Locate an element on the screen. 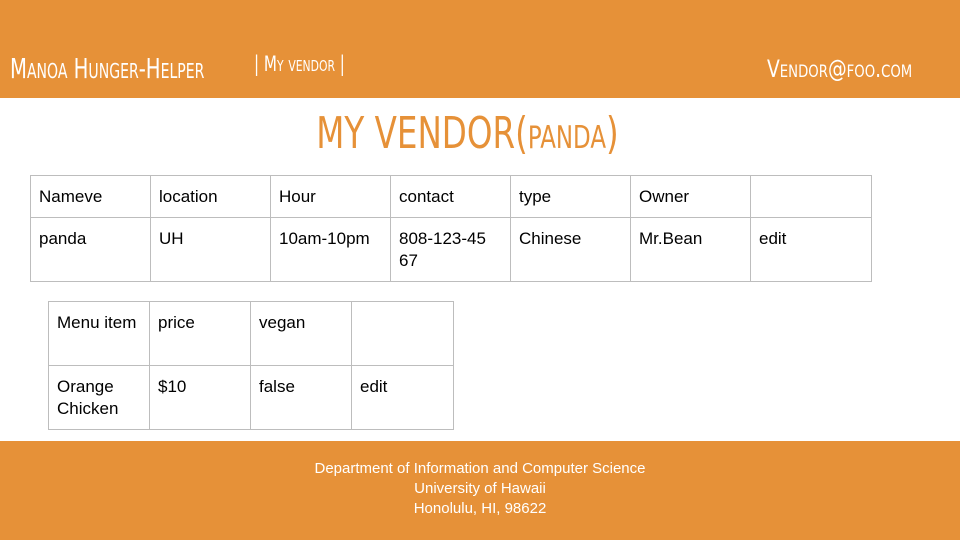  cell-vendor-contact: 808-123-45 67 is located at coordinates (450, 249).